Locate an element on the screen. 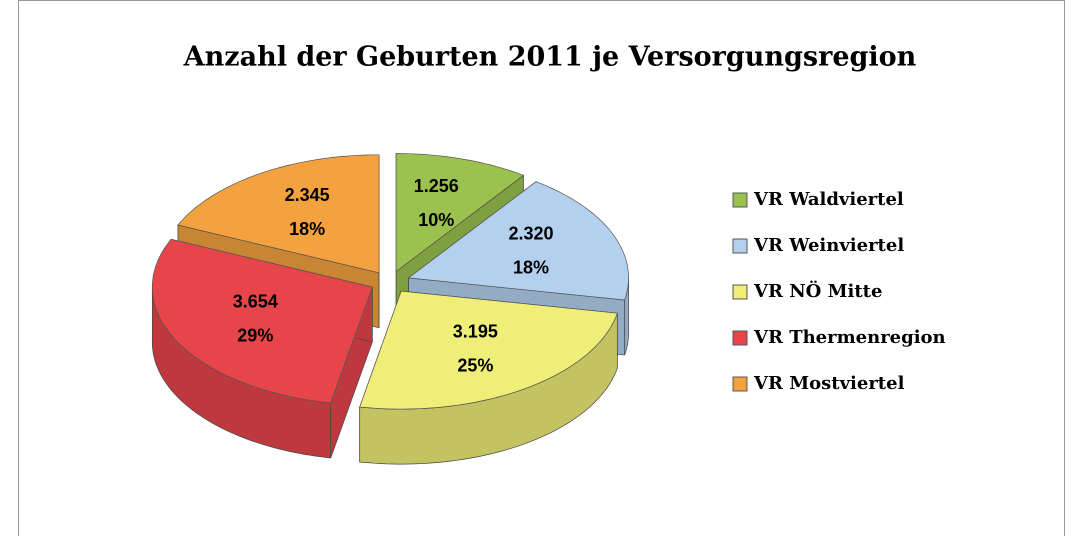 The width and height of the screenshot is (1084, 536). value-label: 3.654 is located at coordinates (255, 302).